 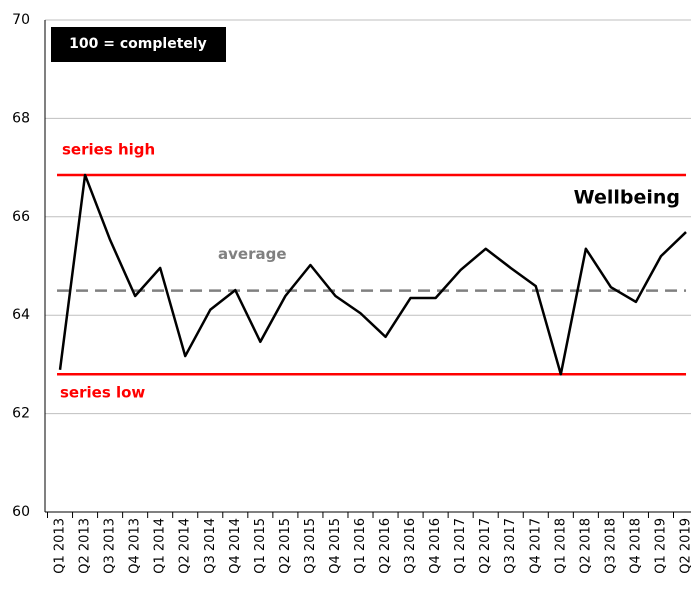 I want to click on x-tick-label: Q3 2015, so click(x=310, y=546).